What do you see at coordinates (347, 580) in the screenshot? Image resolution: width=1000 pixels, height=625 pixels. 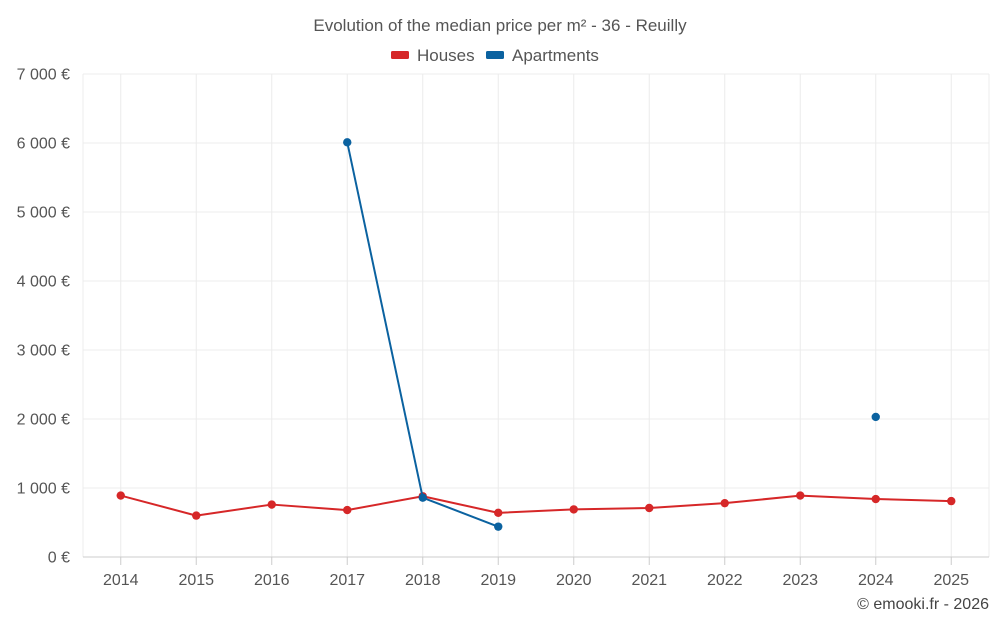 I see `x-tick-label: 2017` at bounding box center [347, 580].